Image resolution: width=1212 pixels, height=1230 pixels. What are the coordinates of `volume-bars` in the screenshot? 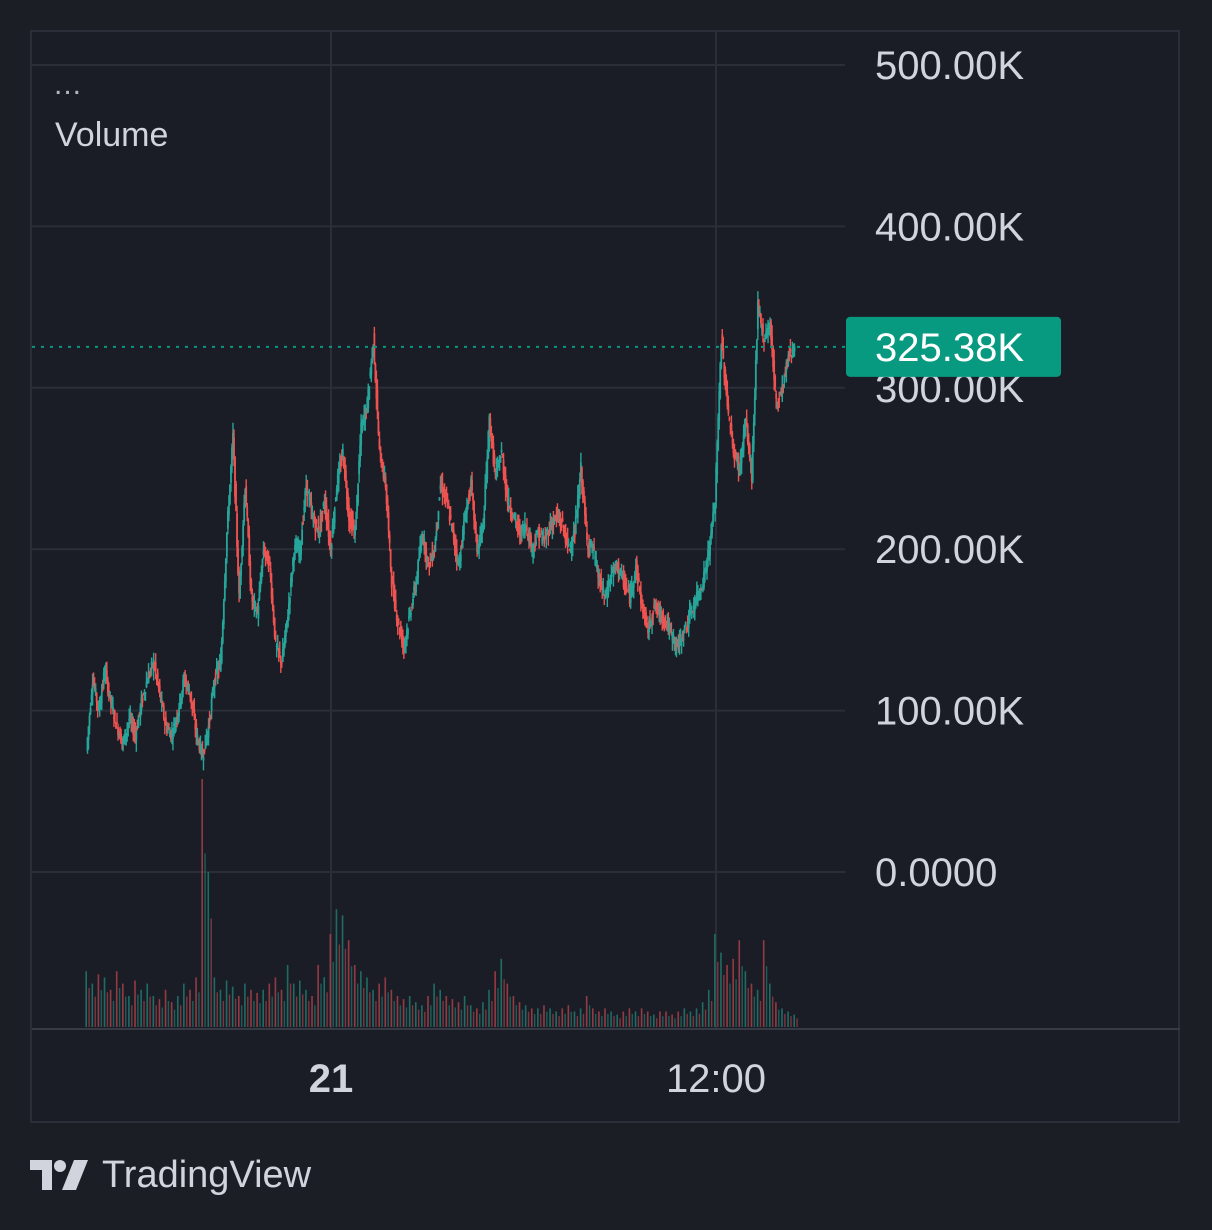 It's located at (441, 903).